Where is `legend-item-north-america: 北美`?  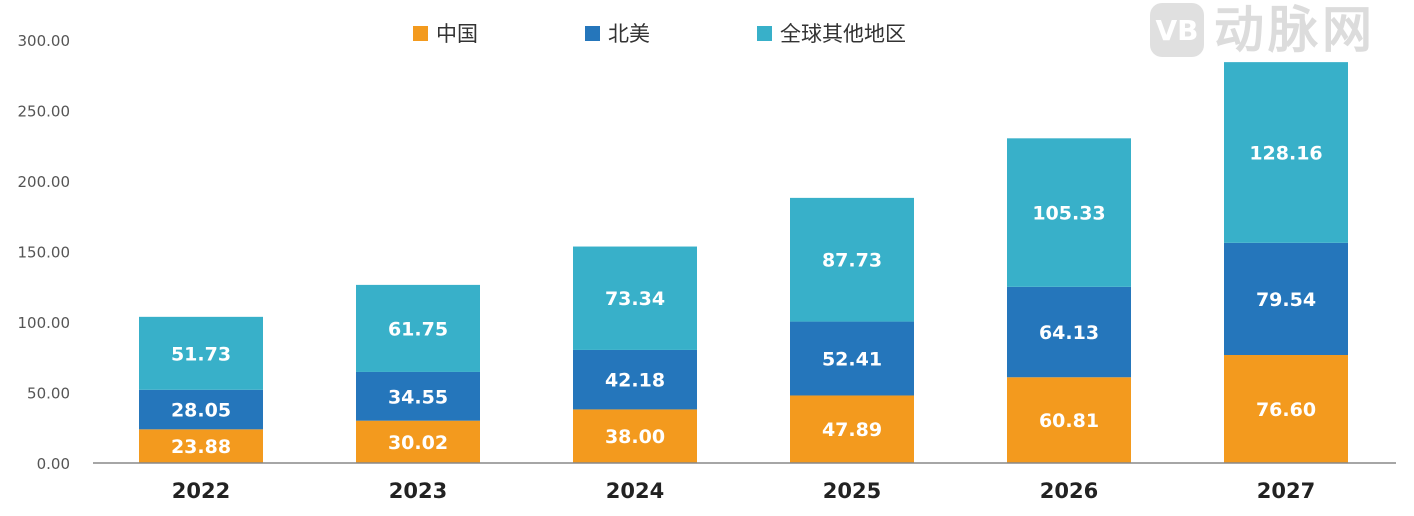
legend-item-north-america: 北美 is located at coordinates (617, 33).